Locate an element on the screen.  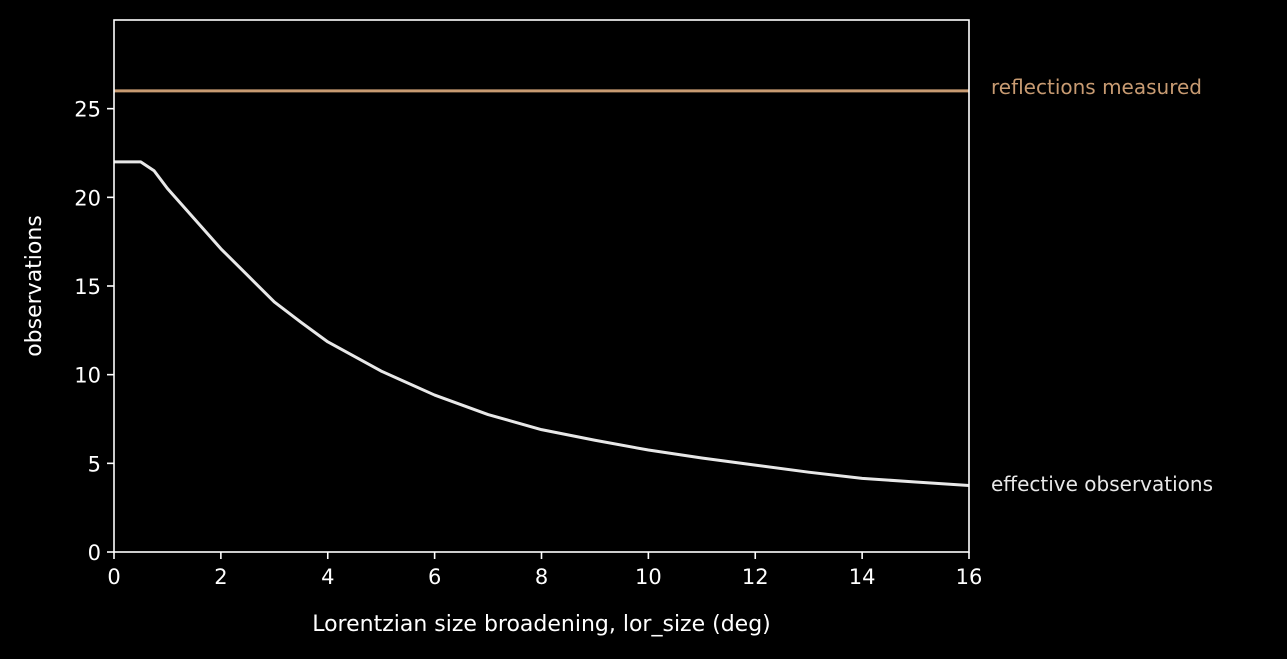
x-tick-label: 12 is located at coordinates (755, 577).